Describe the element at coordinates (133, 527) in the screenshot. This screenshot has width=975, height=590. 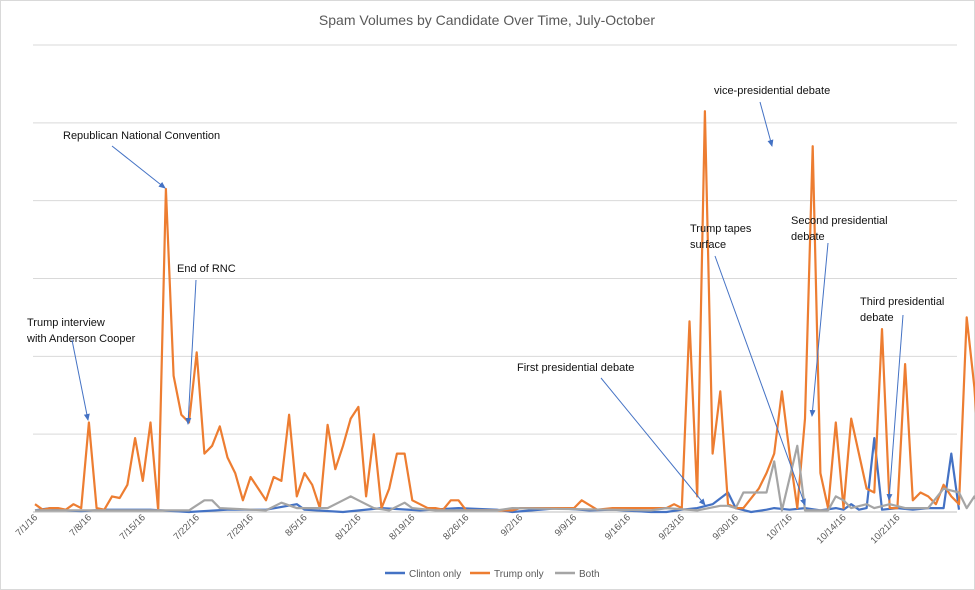
I see `x-tick-label: 7/15/16` at that location.